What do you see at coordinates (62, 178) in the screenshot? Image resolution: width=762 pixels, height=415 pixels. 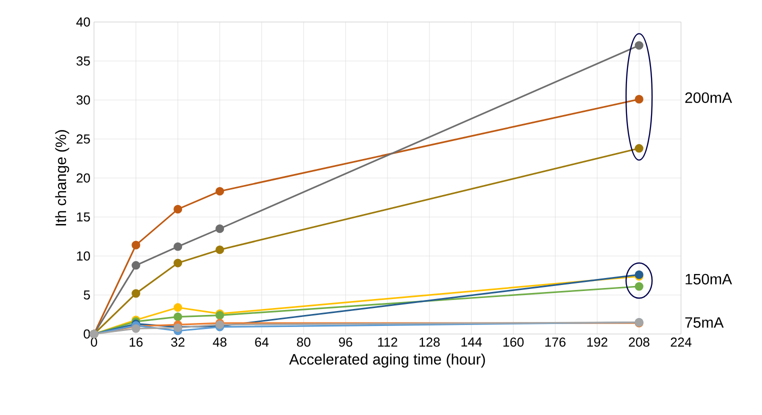 I see `y-axis-title: Ith change (%)` at bounding box center [62, 178].